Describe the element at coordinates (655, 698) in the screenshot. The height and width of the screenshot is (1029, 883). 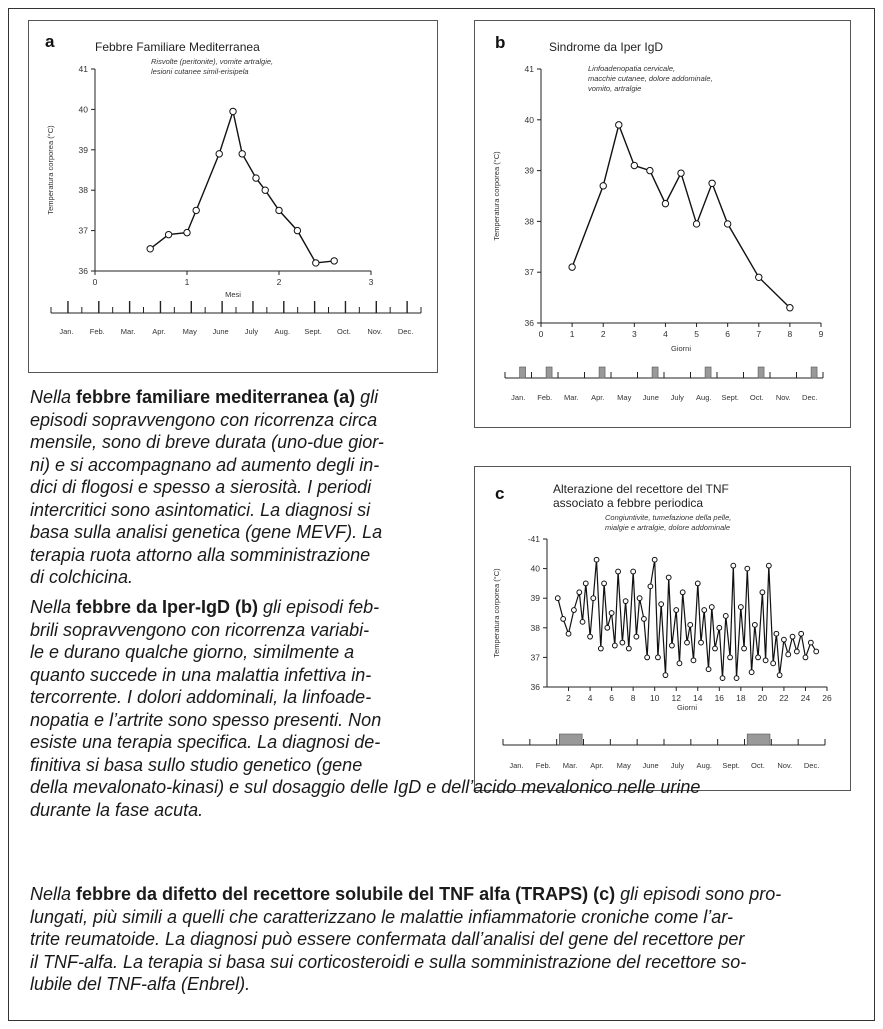
I see `x-tick-label: 10` at that location.